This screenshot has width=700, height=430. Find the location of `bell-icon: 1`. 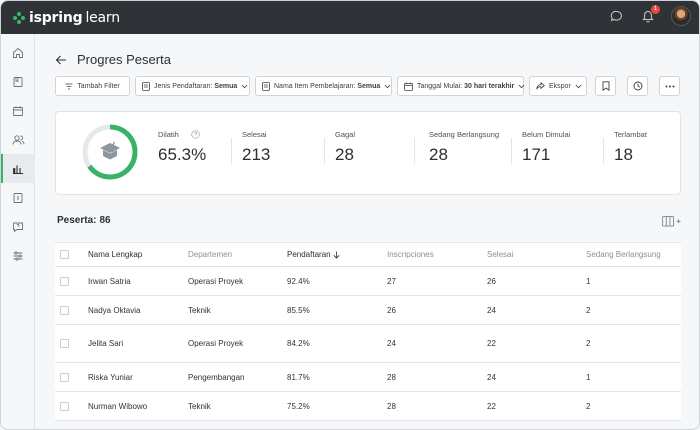

bell-icon: 1 is located at coordinates (649, 15).